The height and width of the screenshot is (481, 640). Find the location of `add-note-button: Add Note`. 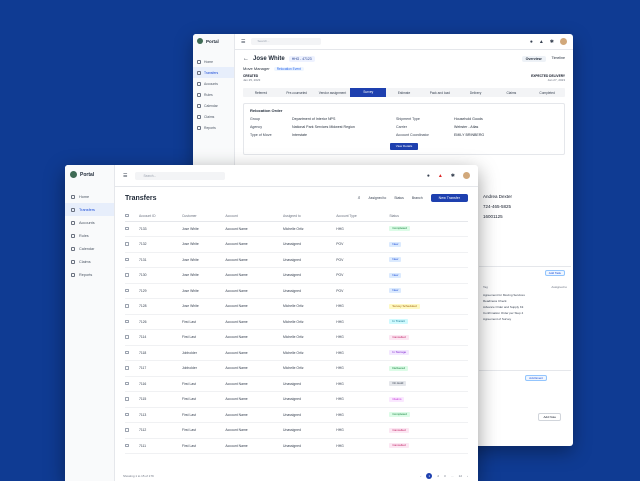

add-note-button: Add Note is located at coordinates (549, 417).